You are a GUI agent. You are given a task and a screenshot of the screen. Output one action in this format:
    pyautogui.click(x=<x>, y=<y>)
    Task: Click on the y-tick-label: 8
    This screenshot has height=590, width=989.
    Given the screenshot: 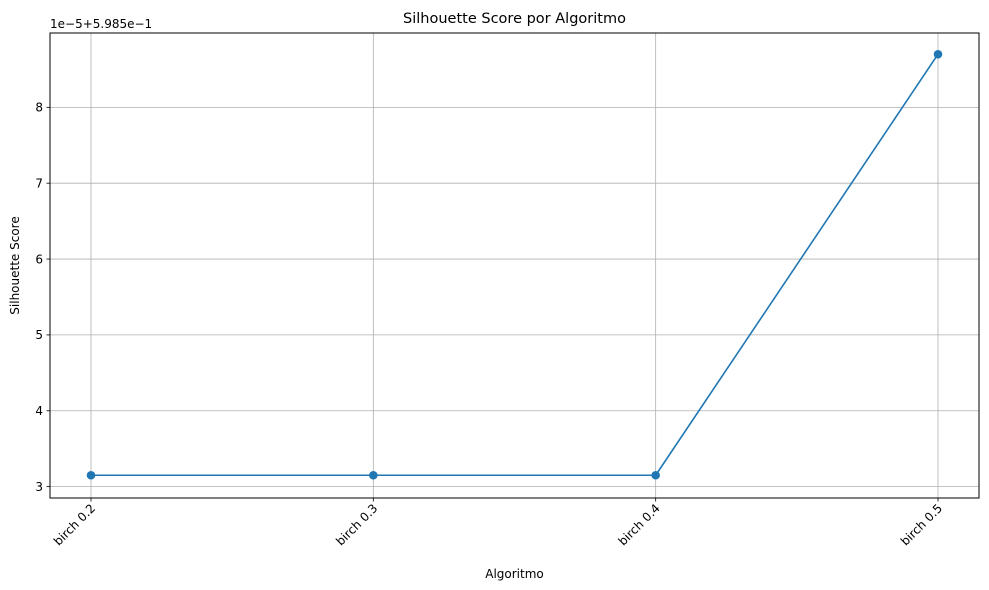 What is the action you would take?
    pyautogui.click(x=39, y=108)
    